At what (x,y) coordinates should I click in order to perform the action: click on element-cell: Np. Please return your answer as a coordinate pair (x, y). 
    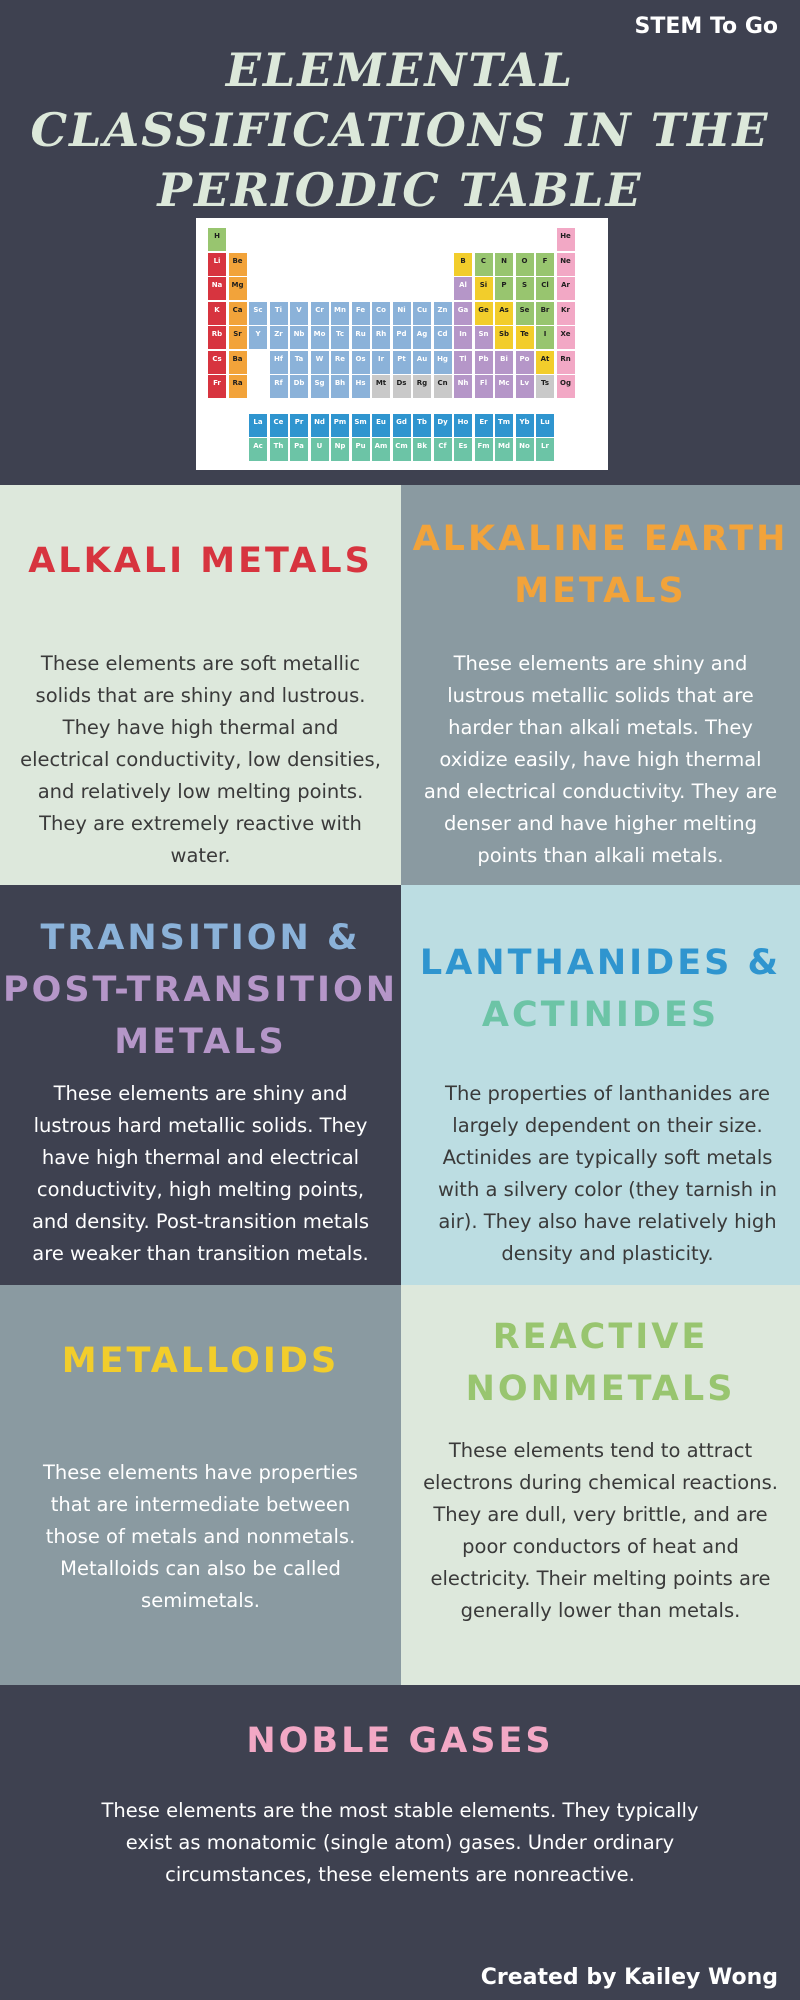
    Looking at the image, I should click on (340, 449).